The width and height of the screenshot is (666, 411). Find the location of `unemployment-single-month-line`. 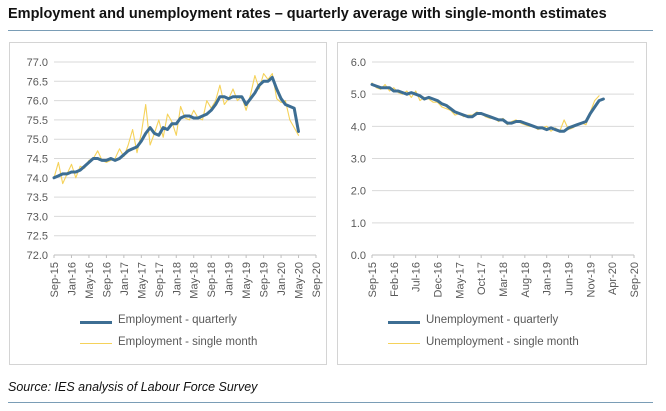

unemployment-single-month-line is located at coordinates (485, 107).